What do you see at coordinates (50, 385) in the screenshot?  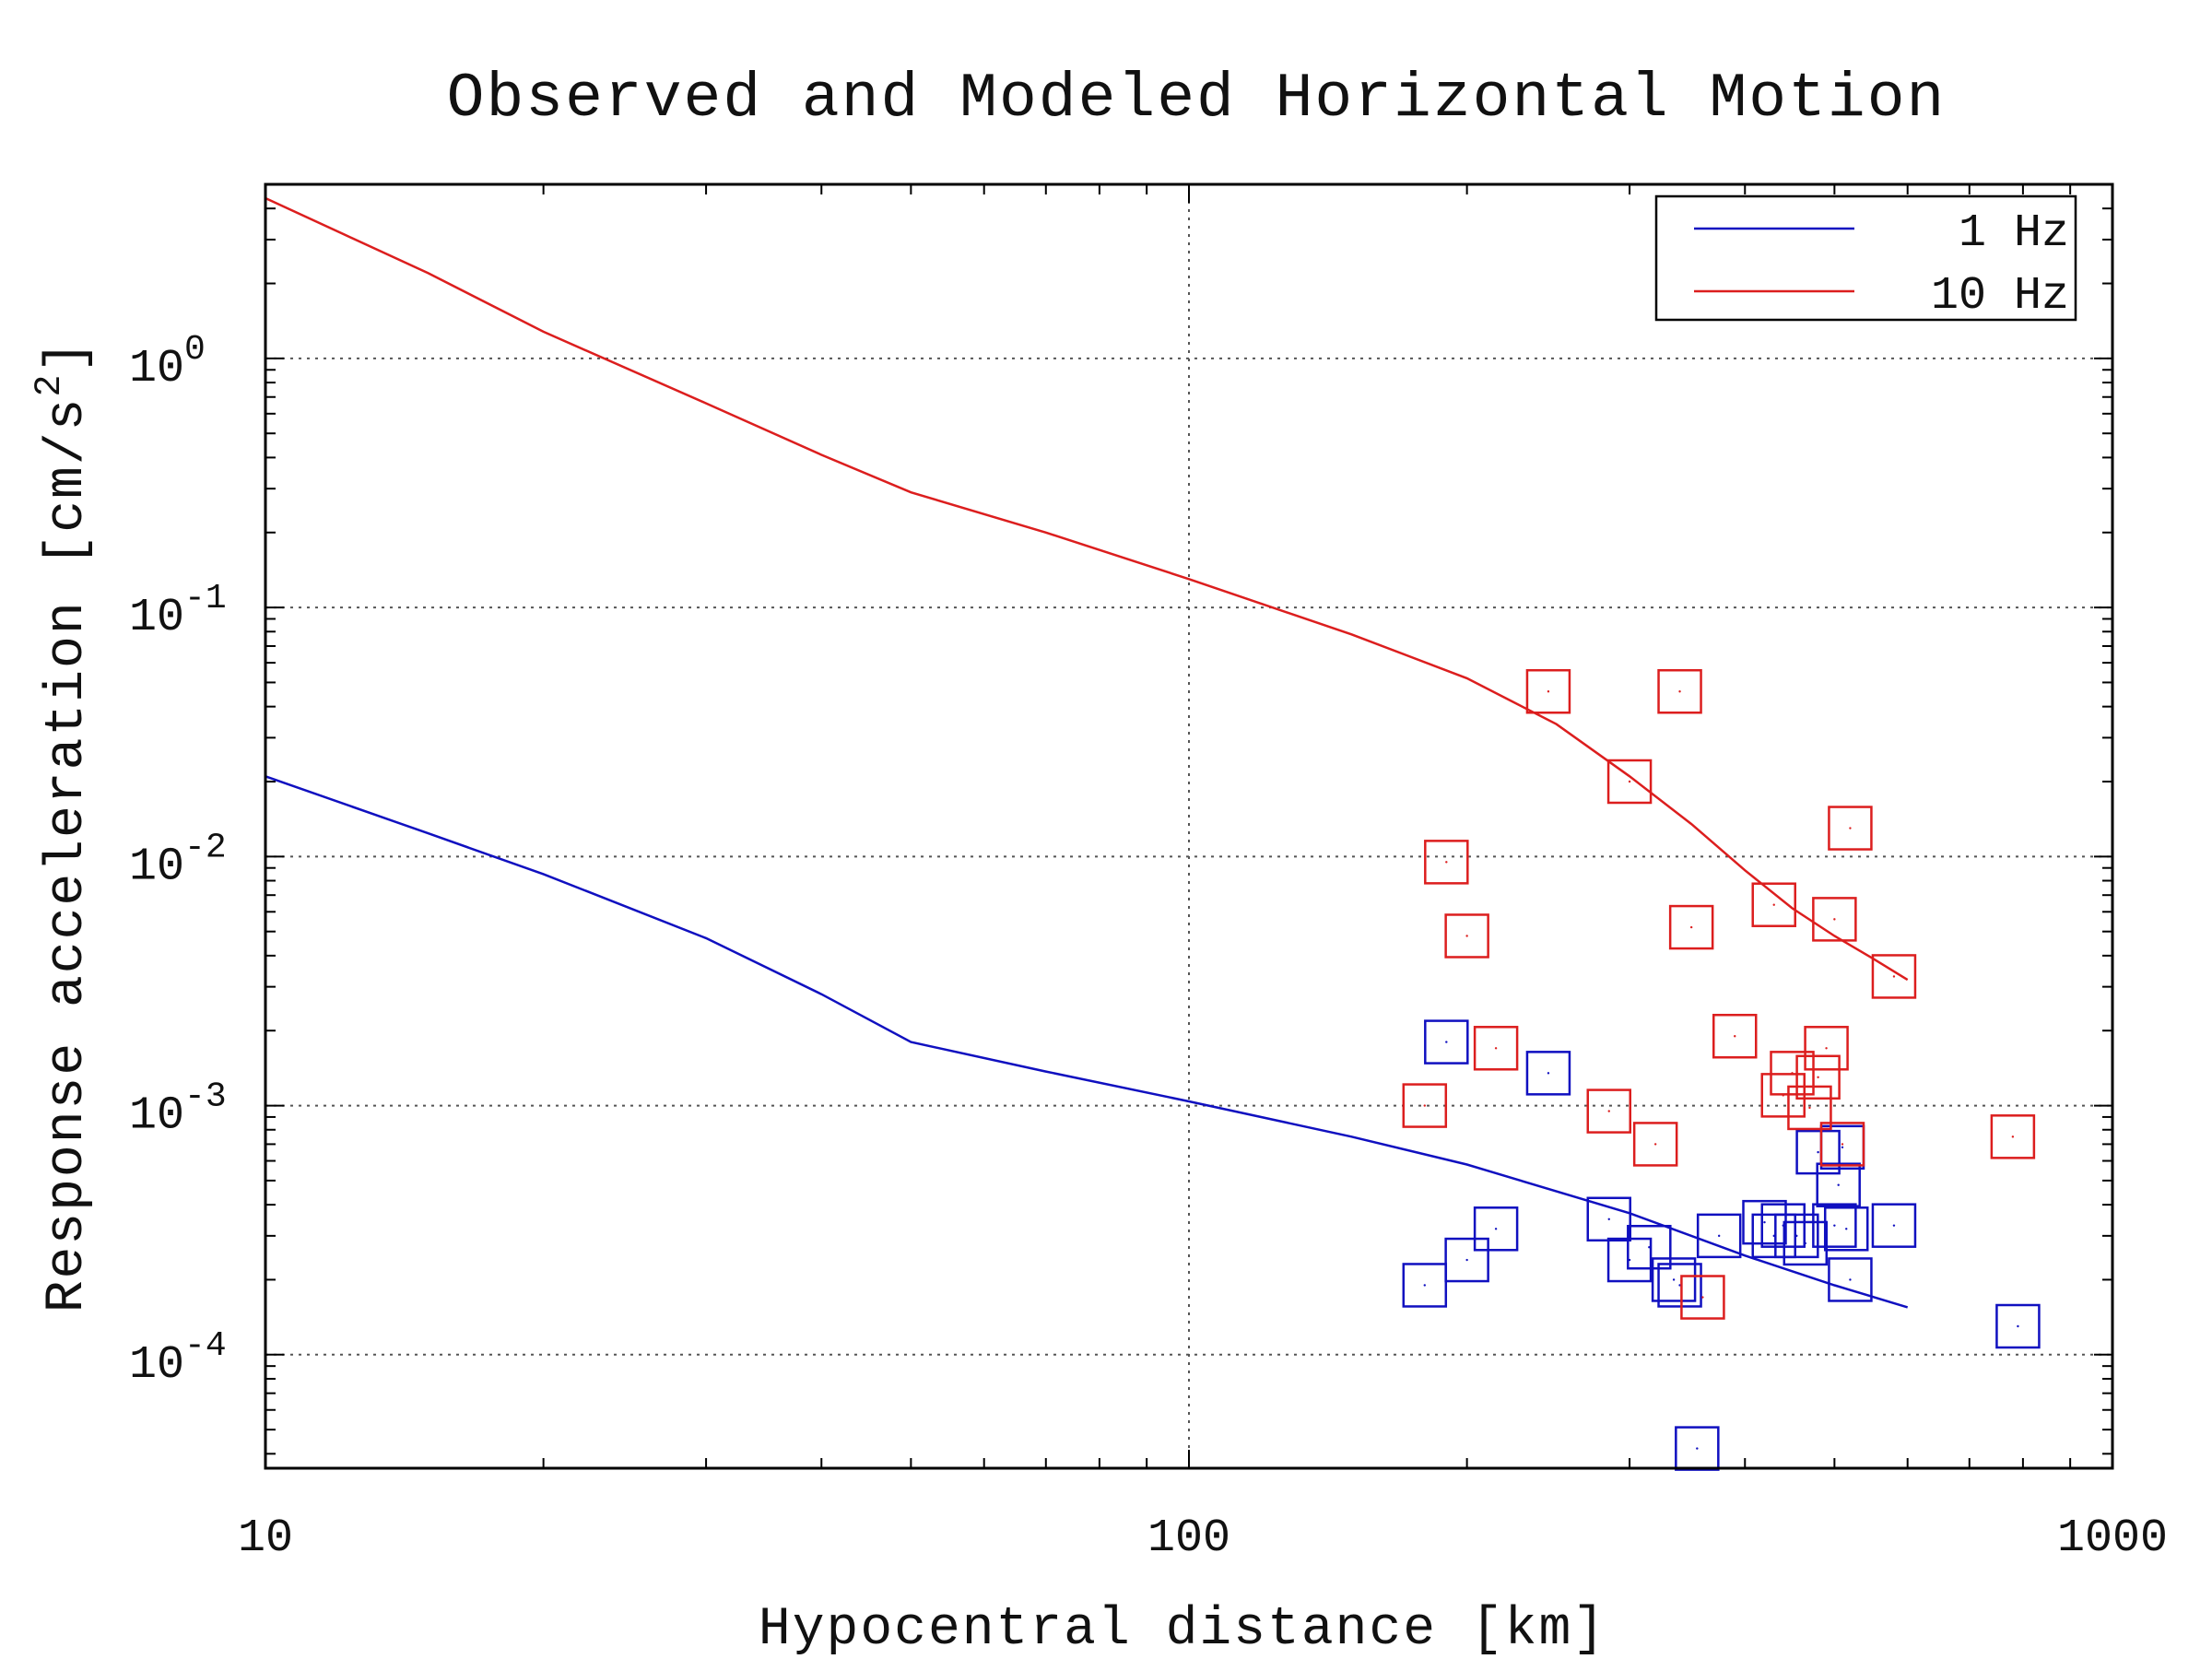 I see `y-axis-label-sup: 2` at bounding box center [50, 385].